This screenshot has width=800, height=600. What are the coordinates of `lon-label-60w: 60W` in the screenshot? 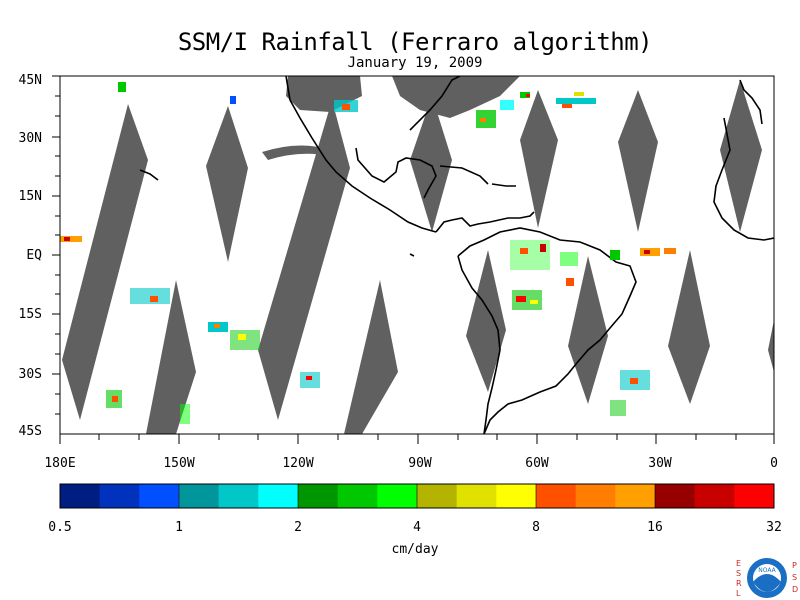 It's located at (537, 463).